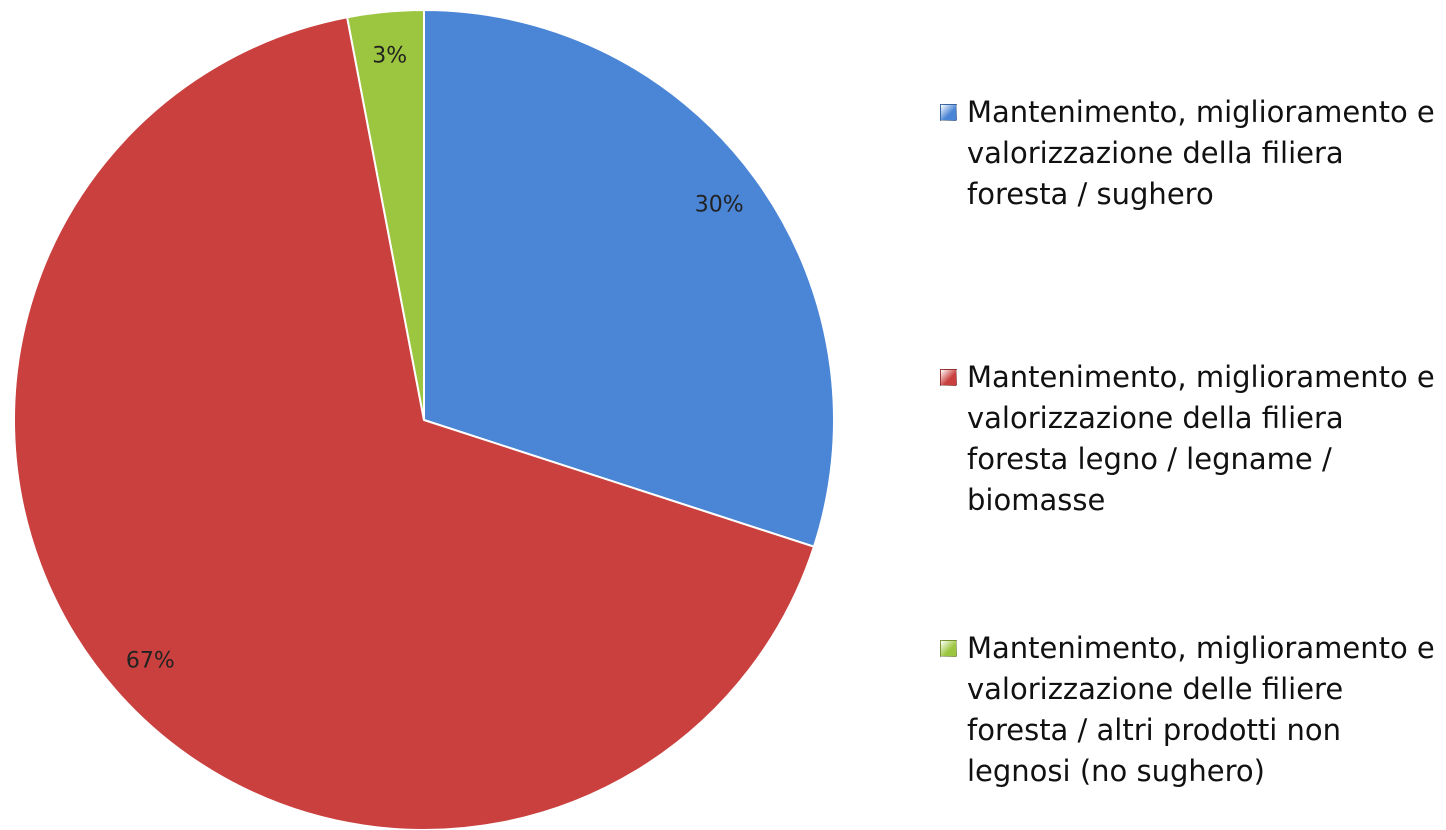  I want to click on data-label: 30%, so click(719, 205).